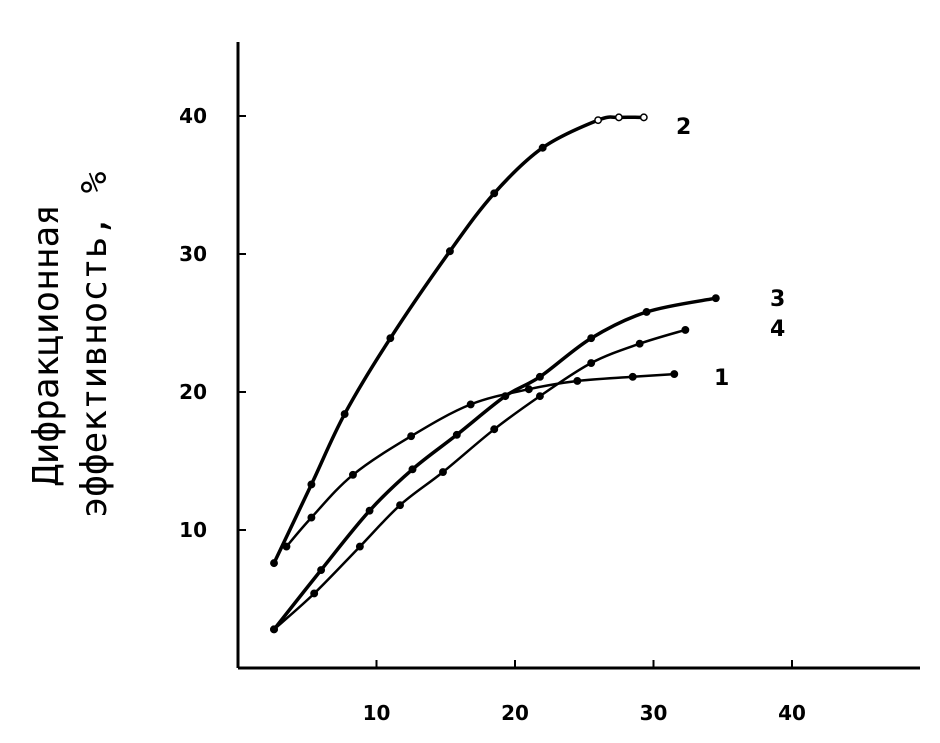  I want to click on series-label: 1, so click(721, 378).